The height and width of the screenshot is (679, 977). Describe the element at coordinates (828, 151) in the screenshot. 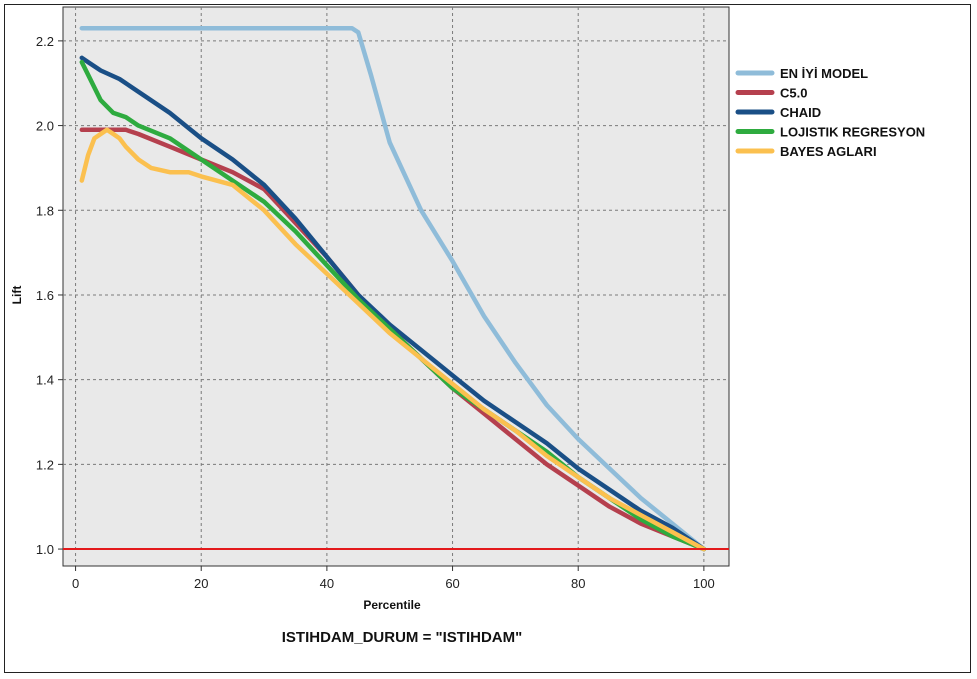

I see `legend-label: BAYES AGLARI` at that location.